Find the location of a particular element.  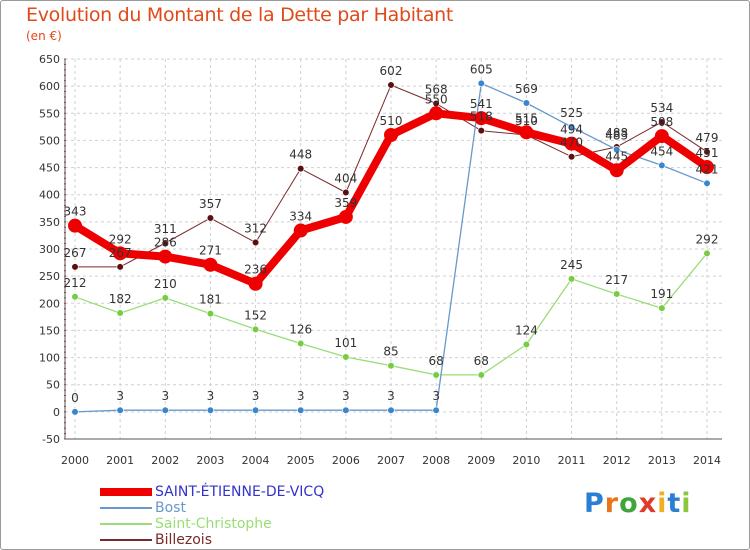

proxiti-logo: Proxiti is located at coordinates (638, 503).